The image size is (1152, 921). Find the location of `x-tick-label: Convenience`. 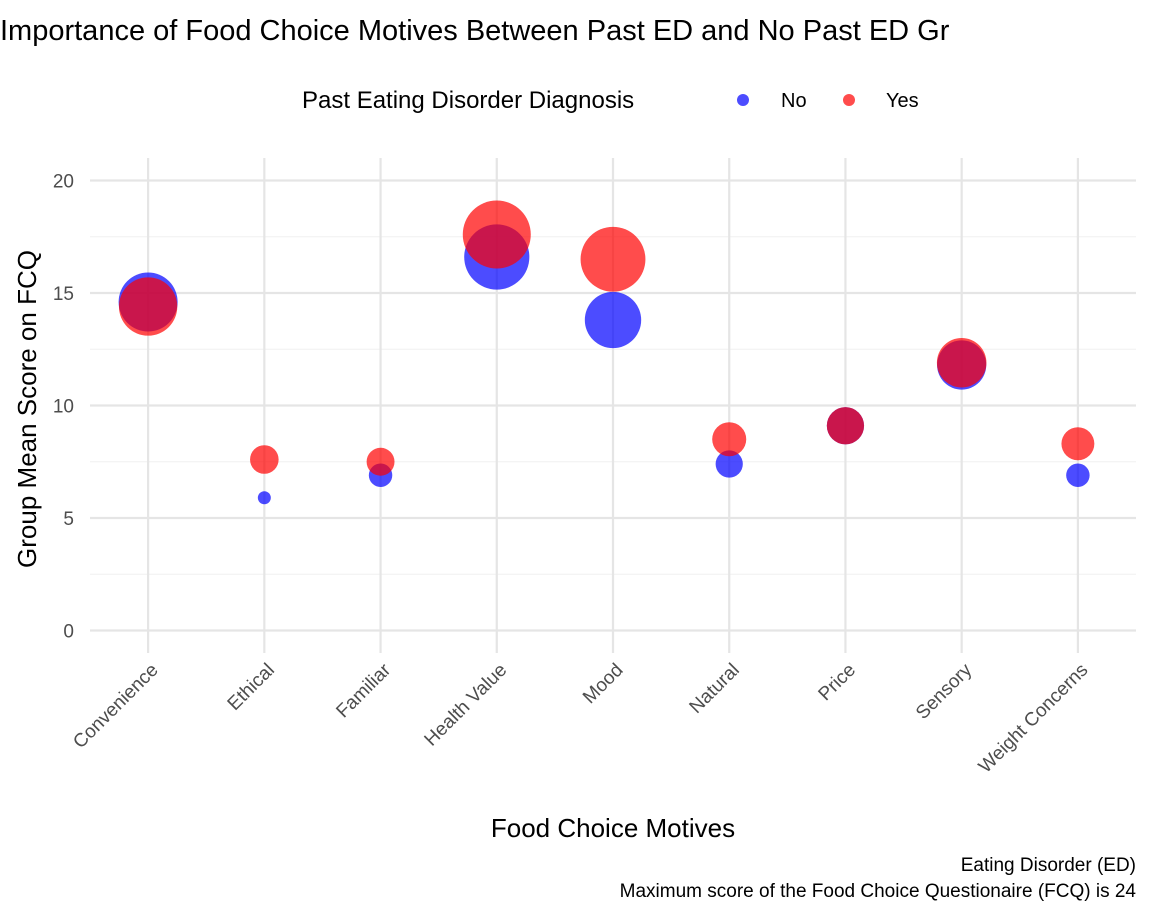

x-tick-label: Convenience is located at coordinates (115, 706).